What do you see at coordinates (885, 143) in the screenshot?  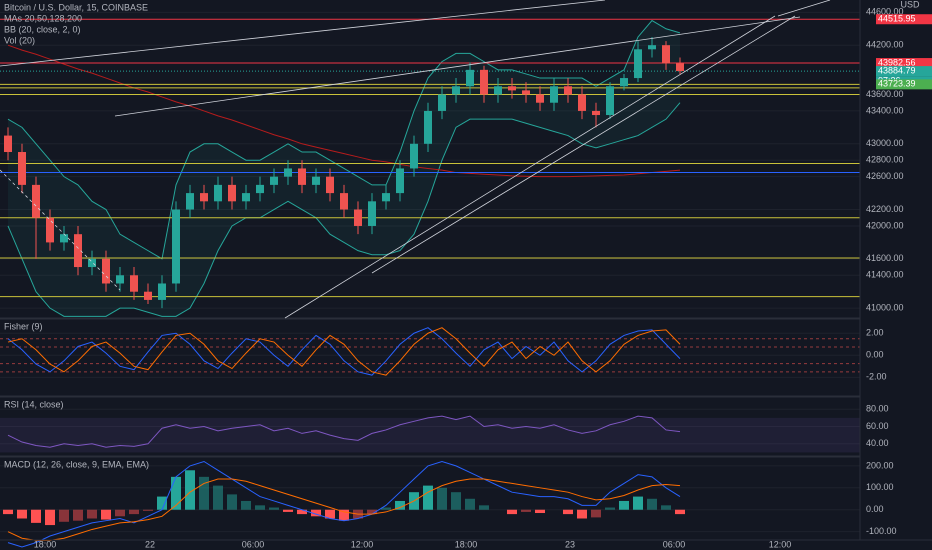 I see `y-tick-label: 43000.00` at bounding box center [885, 143].